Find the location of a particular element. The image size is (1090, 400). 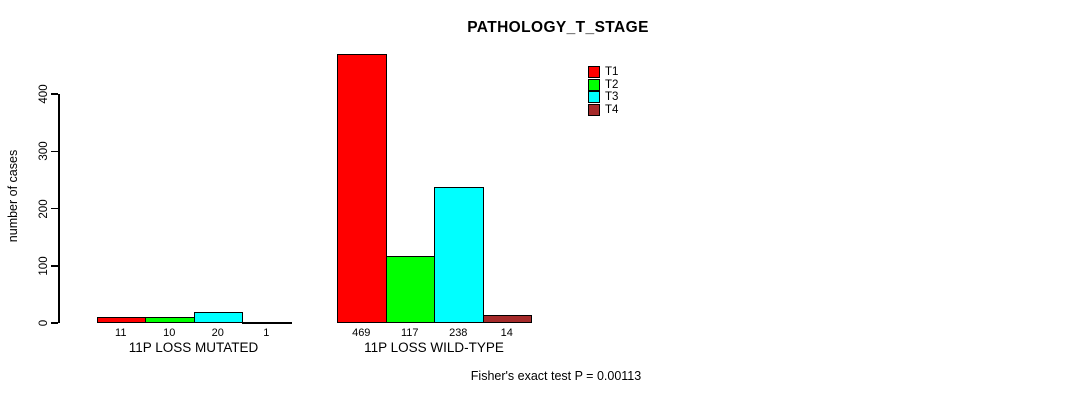

bar-value-label: 14 is located at coordinates (506, 333).